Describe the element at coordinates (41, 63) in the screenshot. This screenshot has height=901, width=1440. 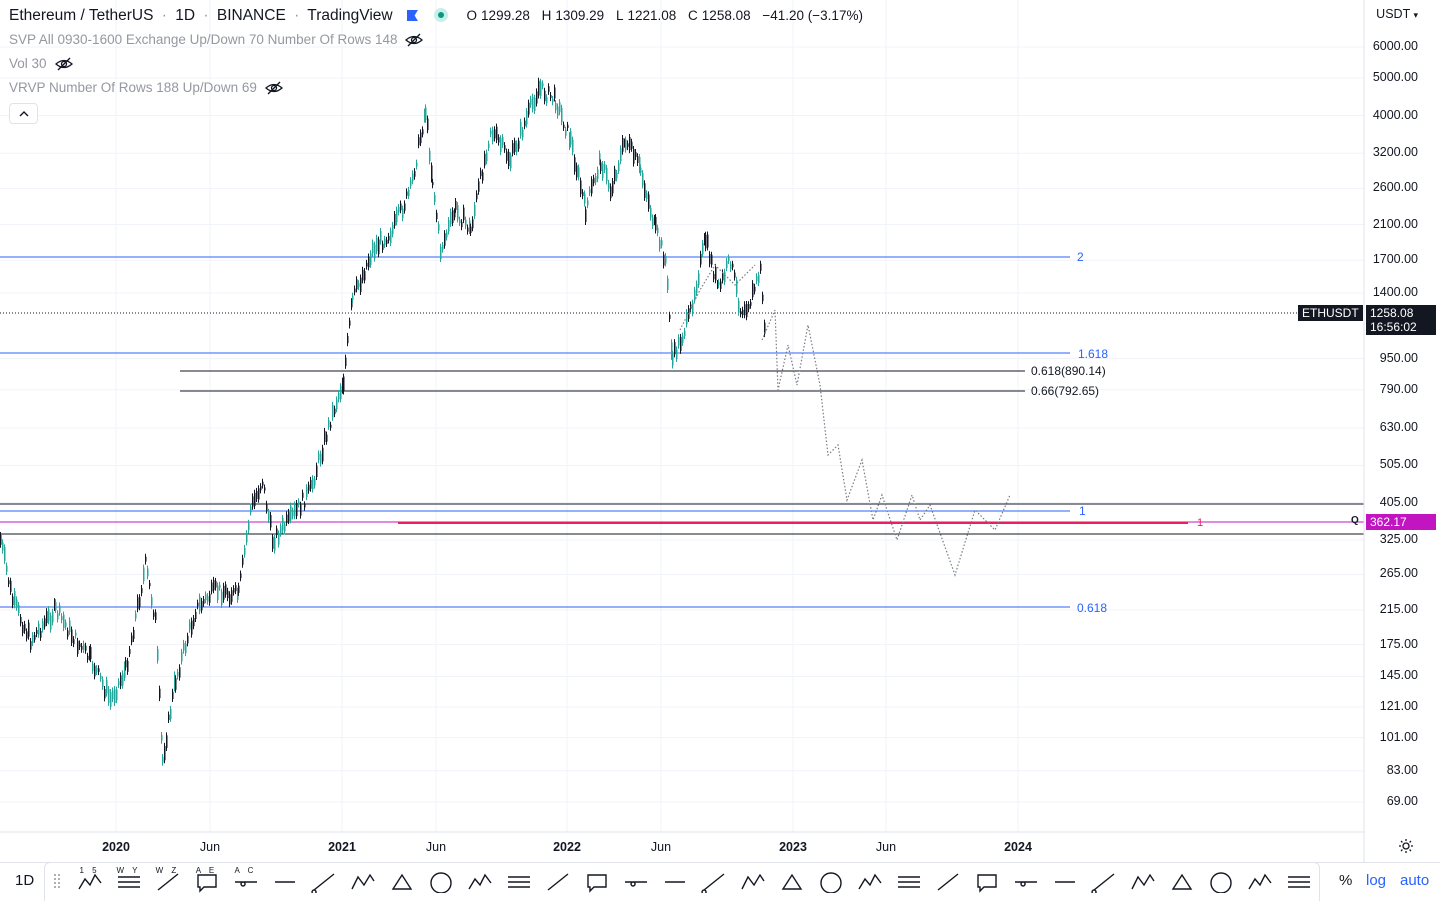
I see `indicator-vol: Vol 30` at that location.